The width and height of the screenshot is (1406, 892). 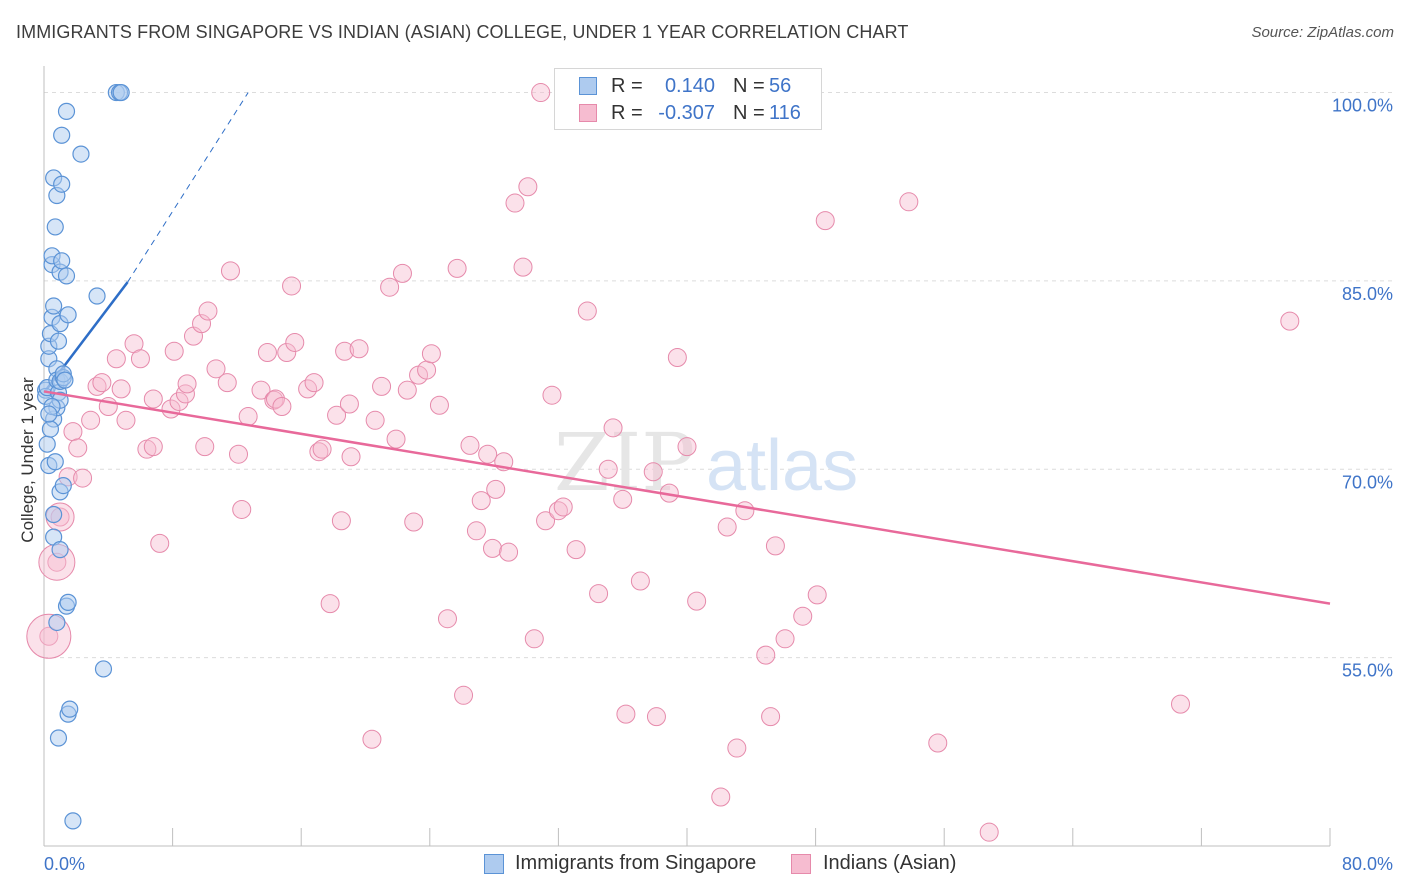 What do you see at coordinates (688, 87) in the screenshot?
I see `legend-row-singapore: R = 0.140 N = 56` at bounding box center [688, 87].